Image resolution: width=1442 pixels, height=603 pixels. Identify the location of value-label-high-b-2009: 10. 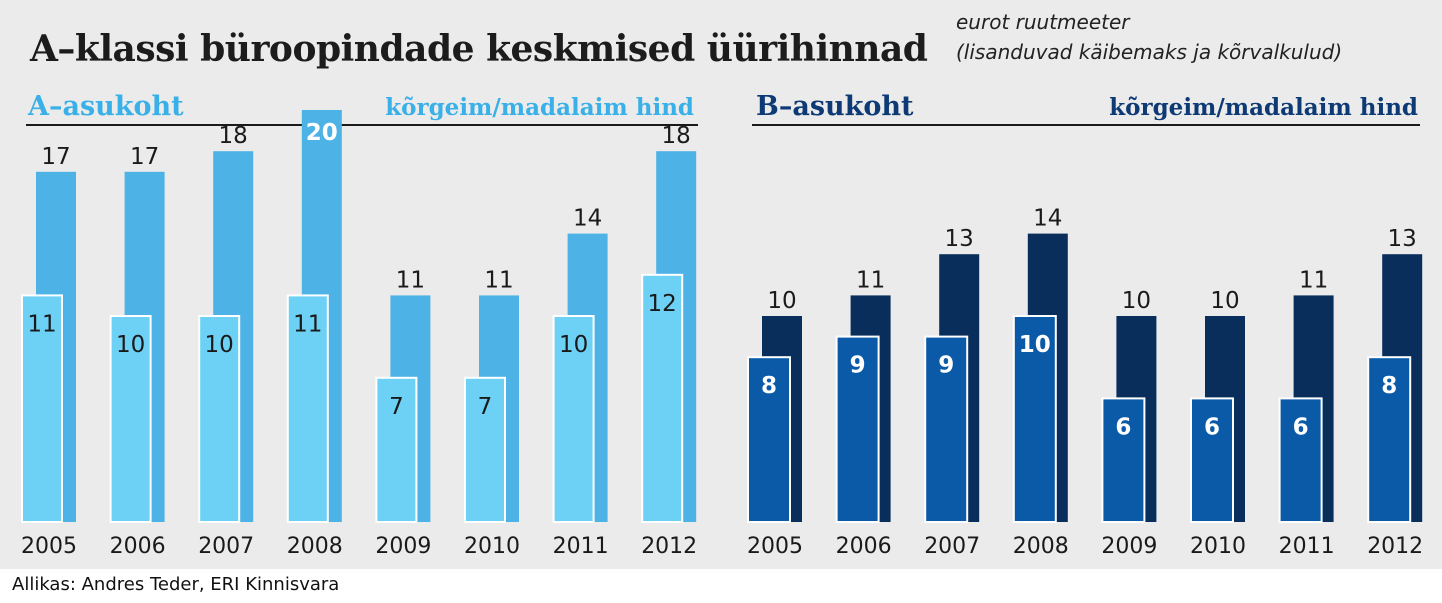
(1136, 301).